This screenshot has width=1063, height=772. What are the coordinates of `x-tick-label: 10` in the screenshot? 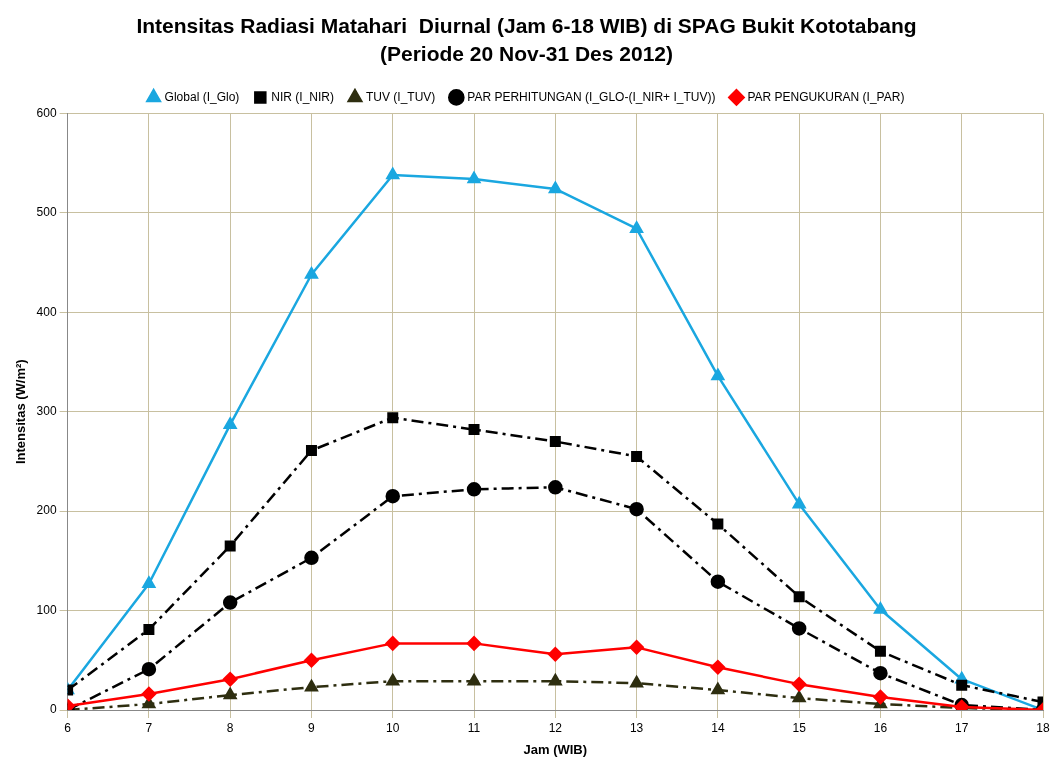 It's located at (393, 727).